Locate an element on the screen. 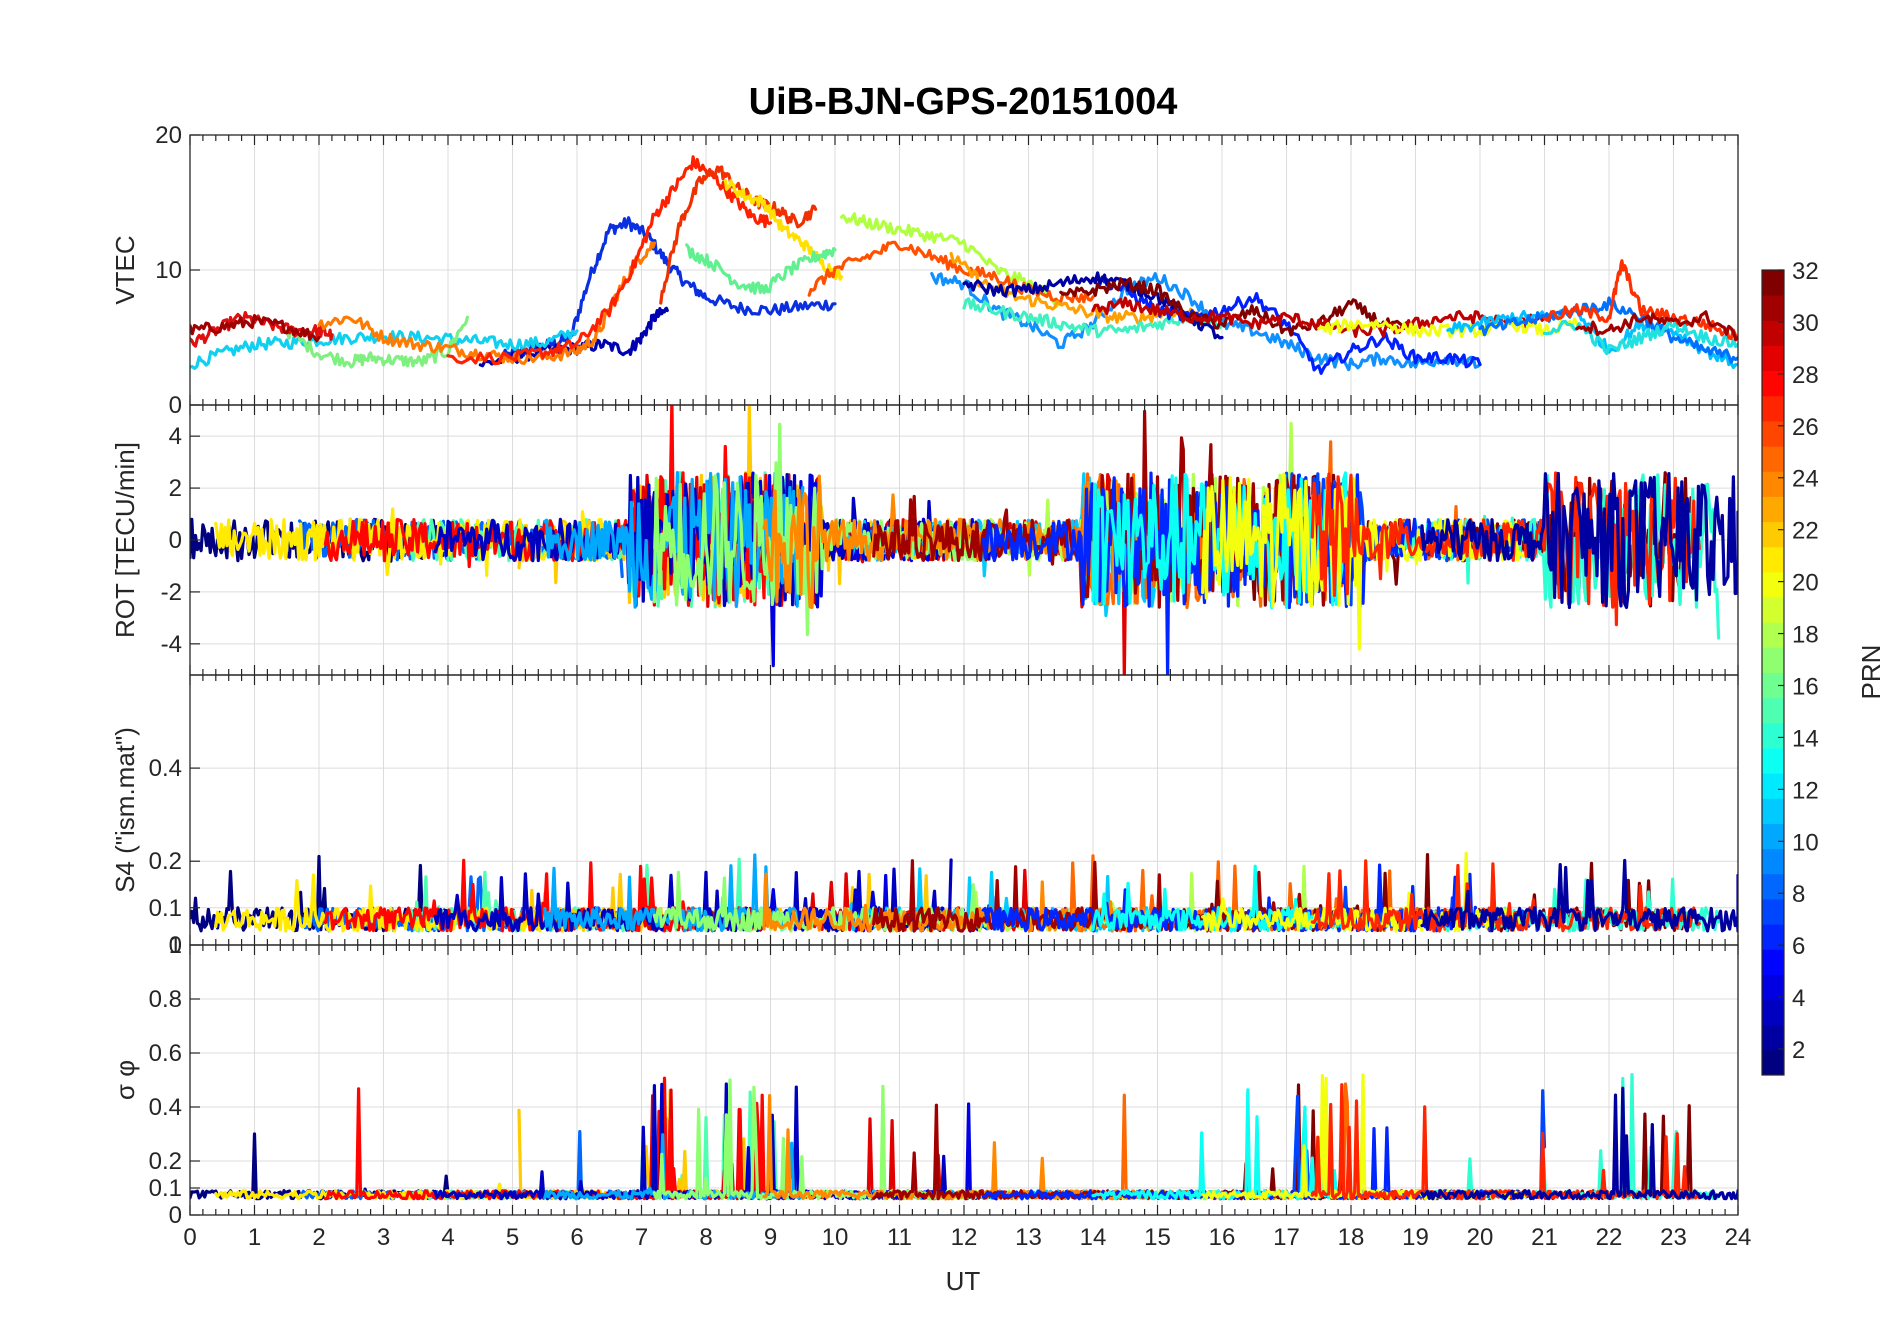  y-axis-label: ROT [TECU/min] is located at coordinates (125, 540).